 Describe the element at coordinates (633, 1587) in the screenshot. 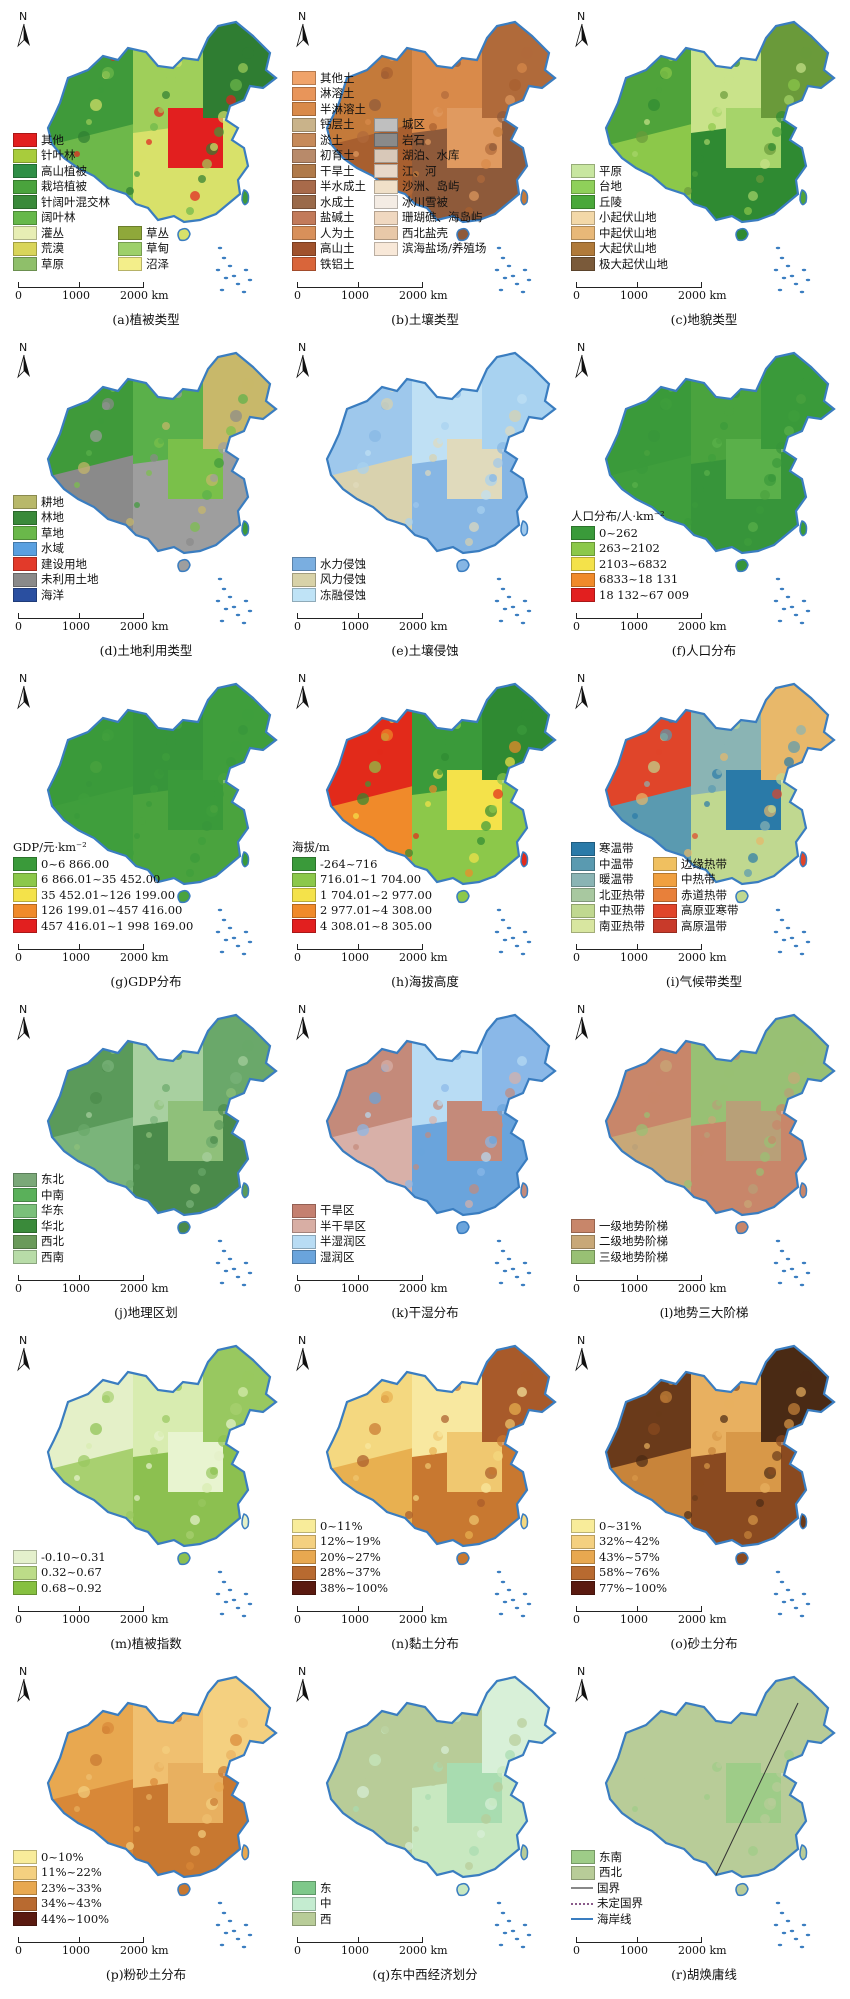

I see `legend-label: 77%~100%` at that location.